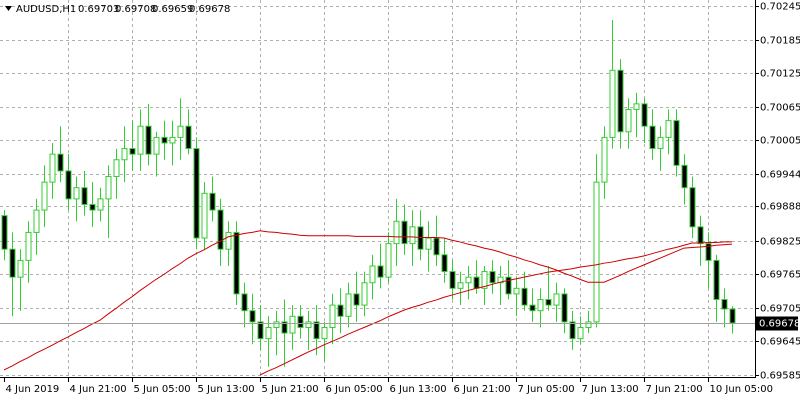 The height and width of the screenshot is (400, 800). I want to click on y-tick-label: 0.70185, so click(780, 41).